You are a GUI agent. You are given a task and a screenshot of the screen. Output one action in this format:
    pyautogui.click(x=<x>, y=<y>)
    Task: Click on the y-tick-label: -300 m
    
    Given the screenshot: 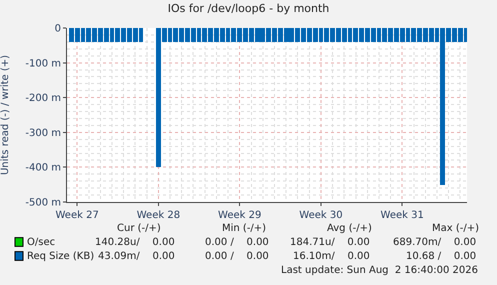 What is the action you would take?
    pyautogui.click(x=43, y=133)
    